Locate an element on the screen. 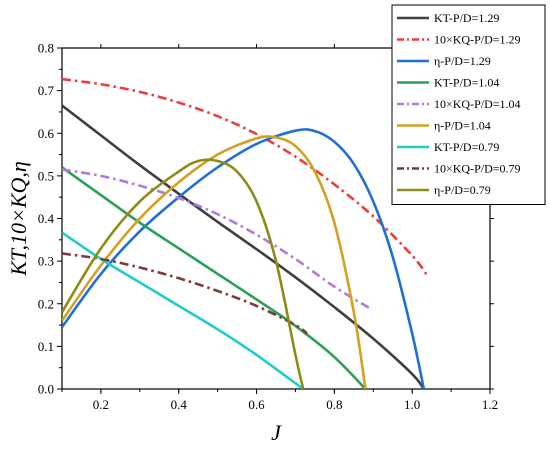 The image size is (550, 452). legend-label: 10×KQ-P/D=1.29 is located at coordinates (477, 40).